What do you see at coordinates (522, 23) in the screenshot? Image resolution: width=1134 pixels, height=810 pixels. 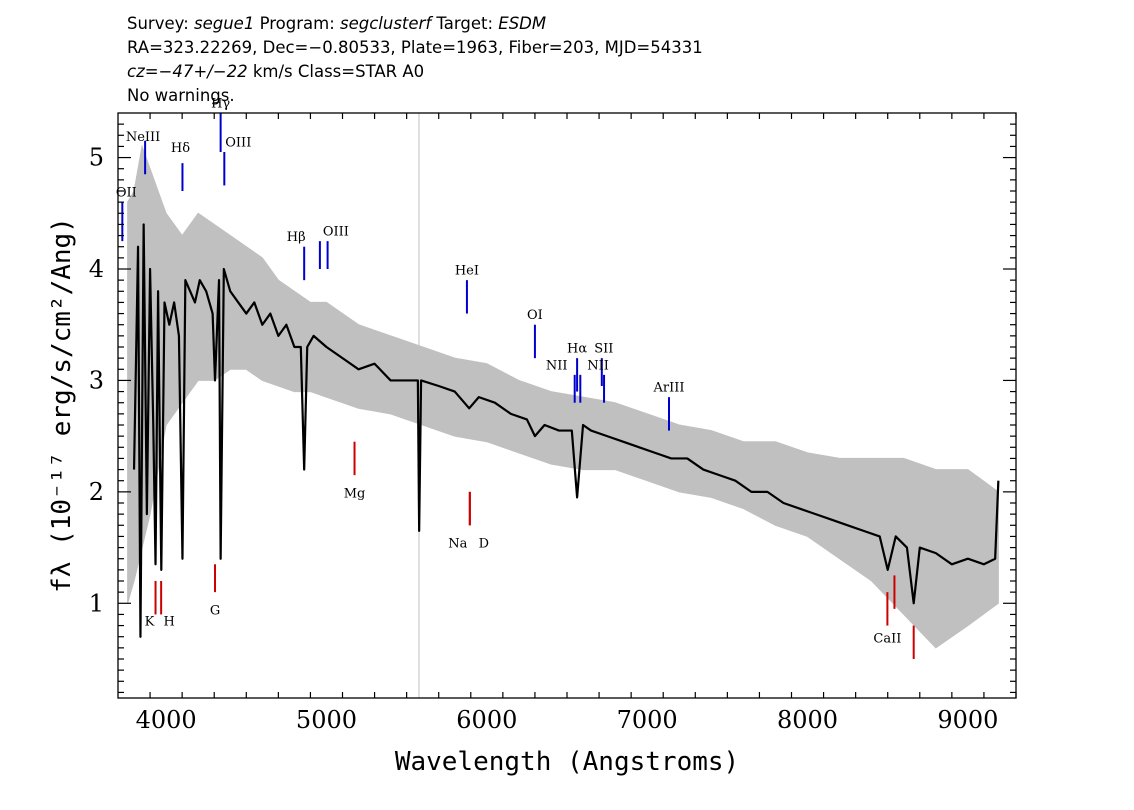 I see `target-value: ESDM` at bounding box center [522, 23].